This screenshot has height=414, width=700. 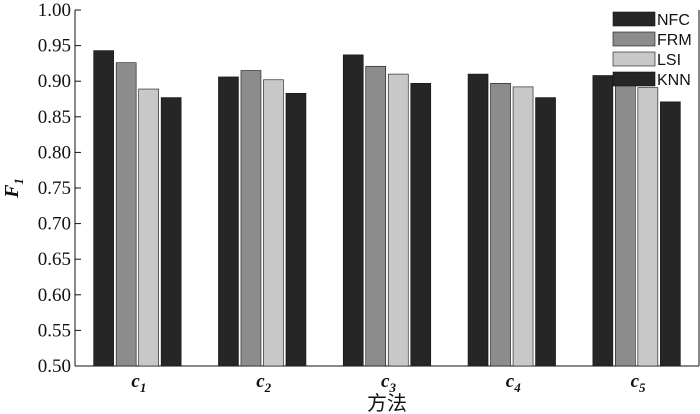 What do you see at coordinates (54, 46) in the screenshot?
I see `y-tick-label: 0.95` at bounding box center [54, 46].